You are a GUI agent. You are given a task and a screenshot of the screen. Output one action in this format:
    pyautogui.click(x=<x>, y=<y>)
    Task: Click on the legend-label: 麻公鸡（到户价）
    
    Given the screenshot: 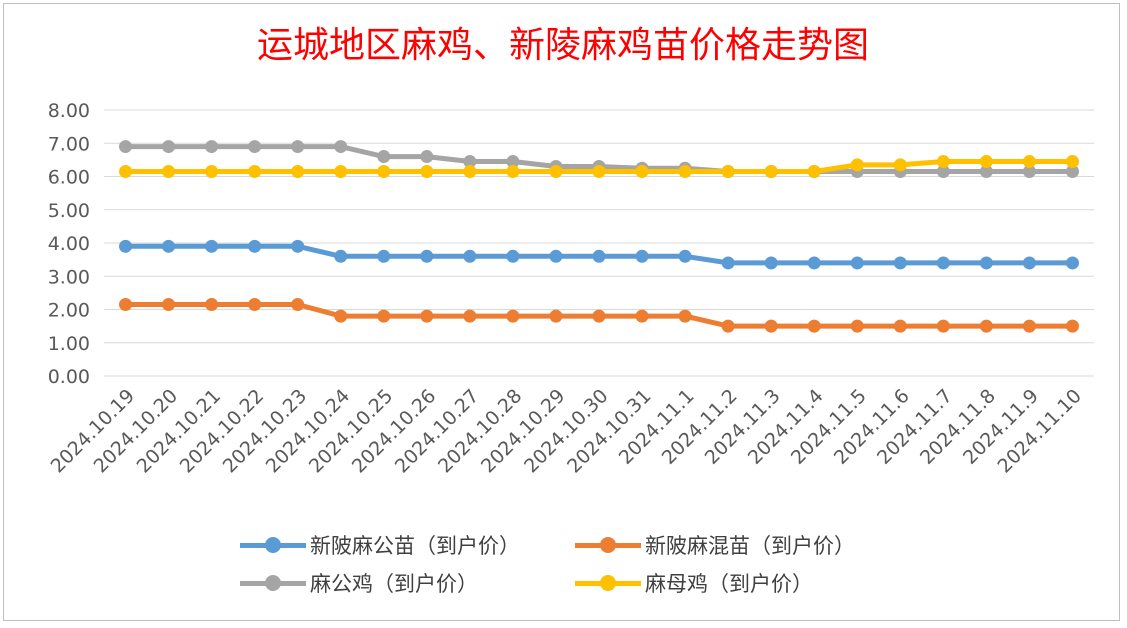 What is the action you would take?
    pyautogui.click(x=394, y=584)
    